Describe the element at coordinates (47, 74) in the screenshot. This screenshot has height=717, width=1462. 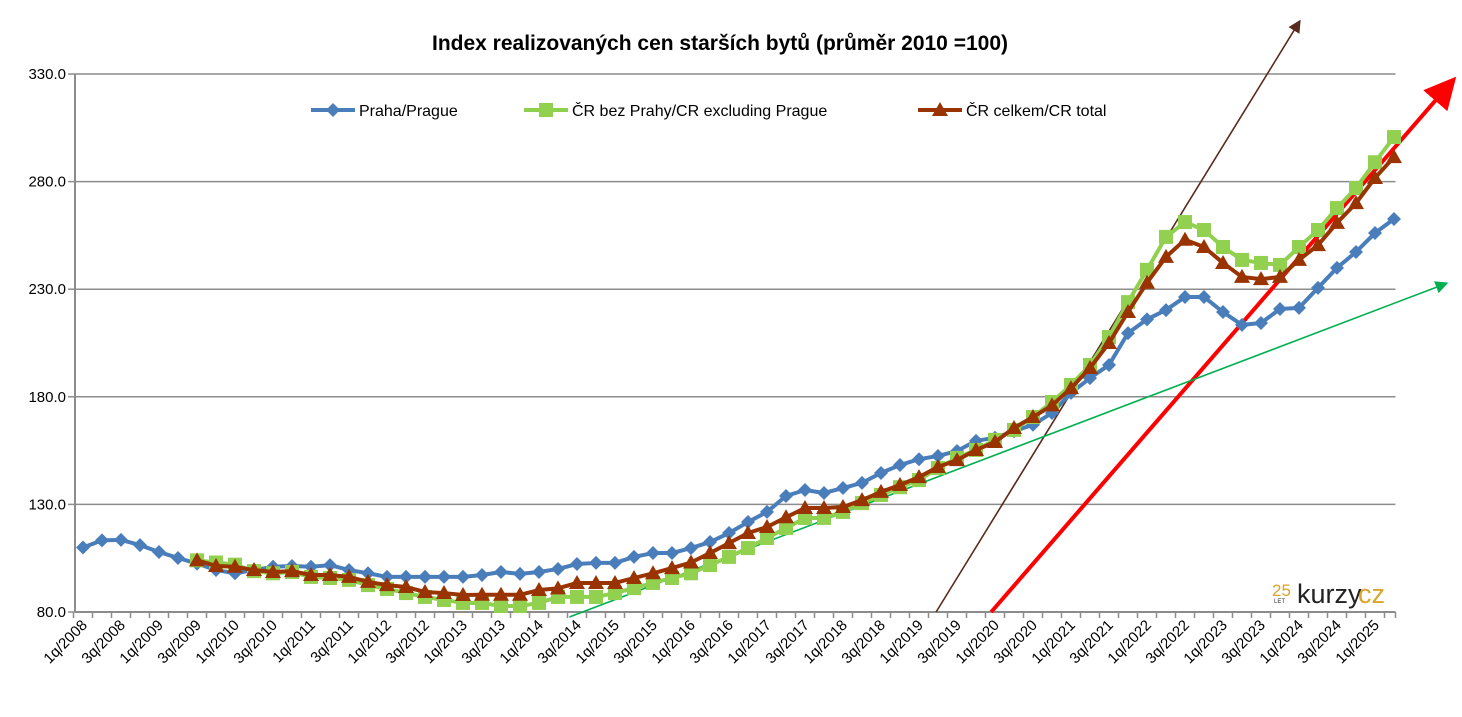
I see `y-tick-label: 330.0` at that location.